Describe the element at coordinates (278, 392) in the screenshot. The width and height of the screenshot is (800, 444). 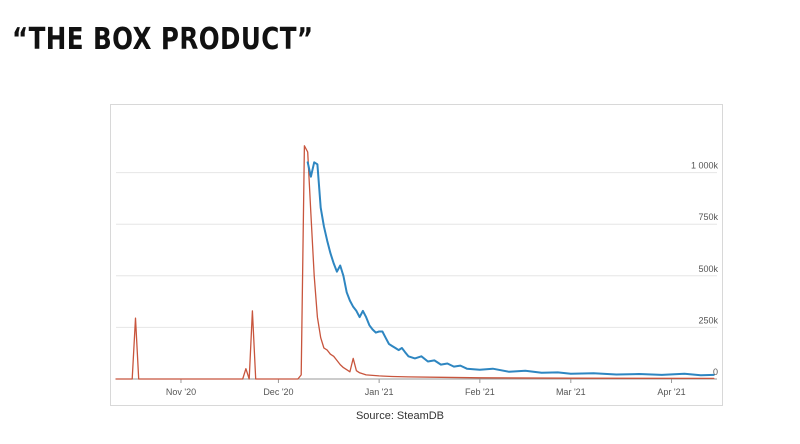
I see `x-tick-label: Dec '20` at that location.